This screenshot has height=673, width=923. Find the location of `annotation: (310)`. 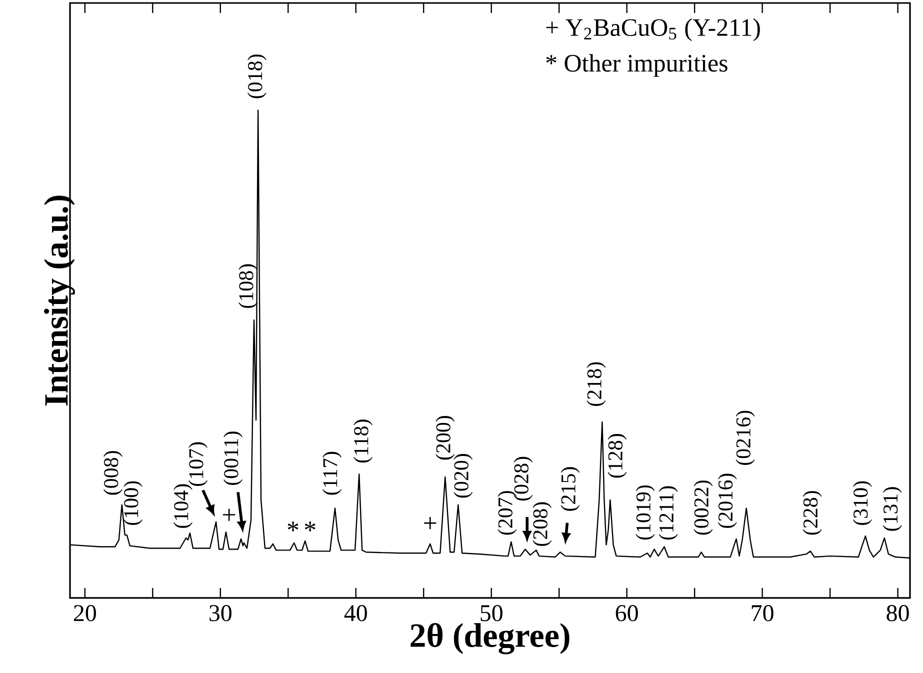

annotation: (310) is located at coordinates (862, 503).